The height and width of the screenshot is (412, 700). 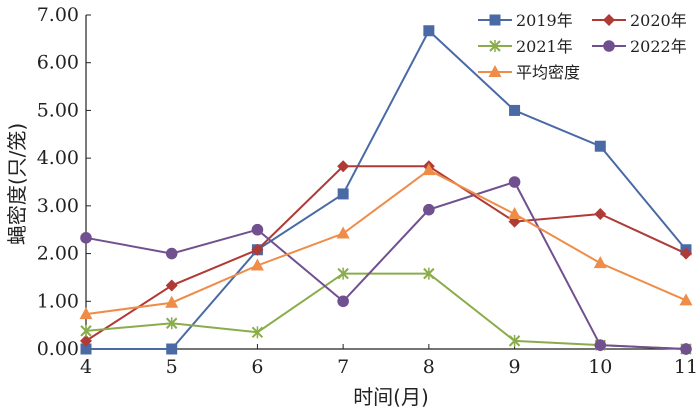 I want to click on y-tick-label: 2.00, so click(x=58, y=254).